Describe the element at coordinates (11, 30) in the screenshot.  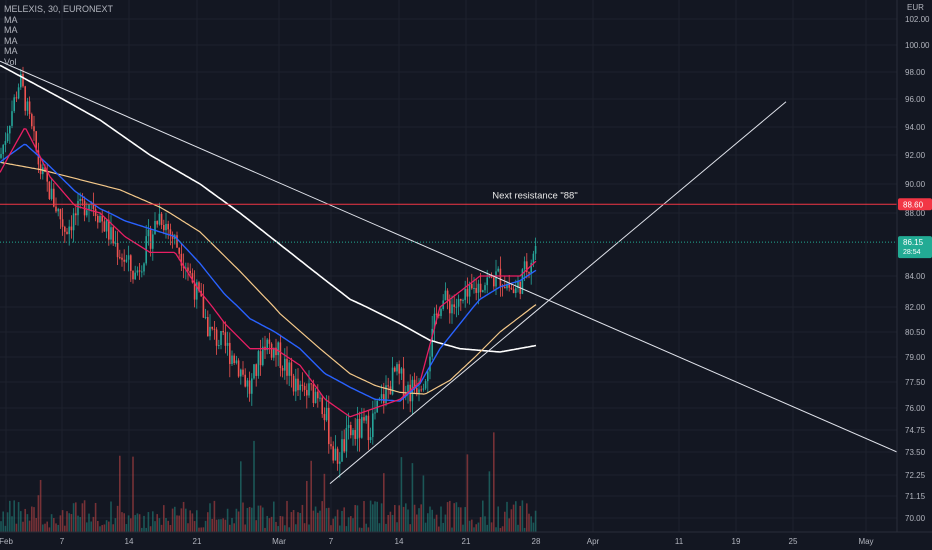
I see `ma-legend-2: MA` at that location.